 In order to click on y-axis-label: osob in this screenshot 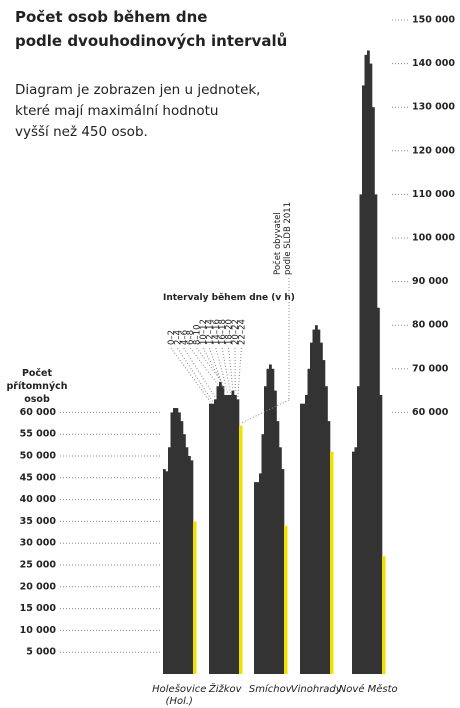, I will do `click(37, 399)`.